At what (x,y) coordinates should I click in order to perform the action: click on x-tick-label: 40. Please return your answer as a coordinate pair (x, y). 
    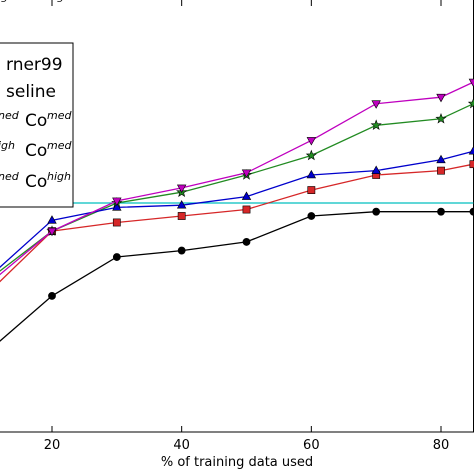
    Looking at the image, I should click on (181, 445).